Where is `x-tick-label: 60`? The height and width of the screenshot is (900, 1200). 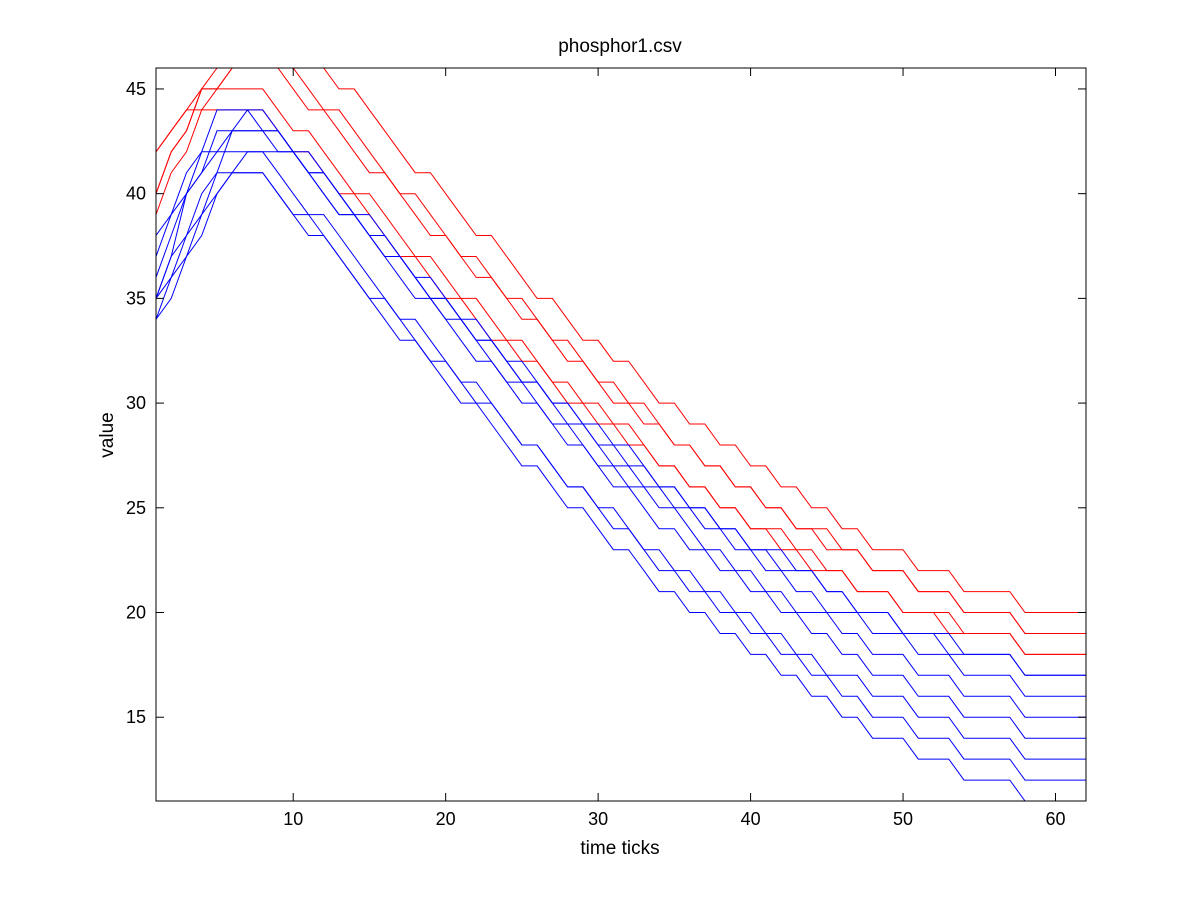
x-tick-label: 60 is located at coordinates (1055, 819).